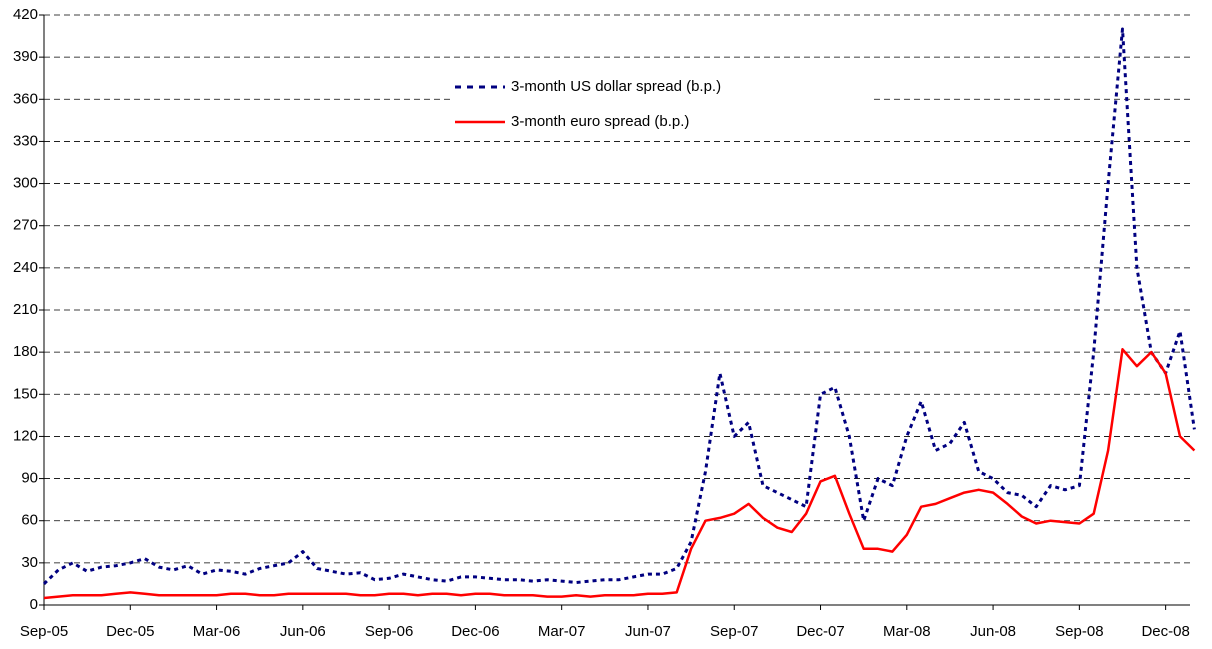 This screenshot has height=649, width=1212. I want to click on x-tick-label: Jun-08, so click(993, 631).